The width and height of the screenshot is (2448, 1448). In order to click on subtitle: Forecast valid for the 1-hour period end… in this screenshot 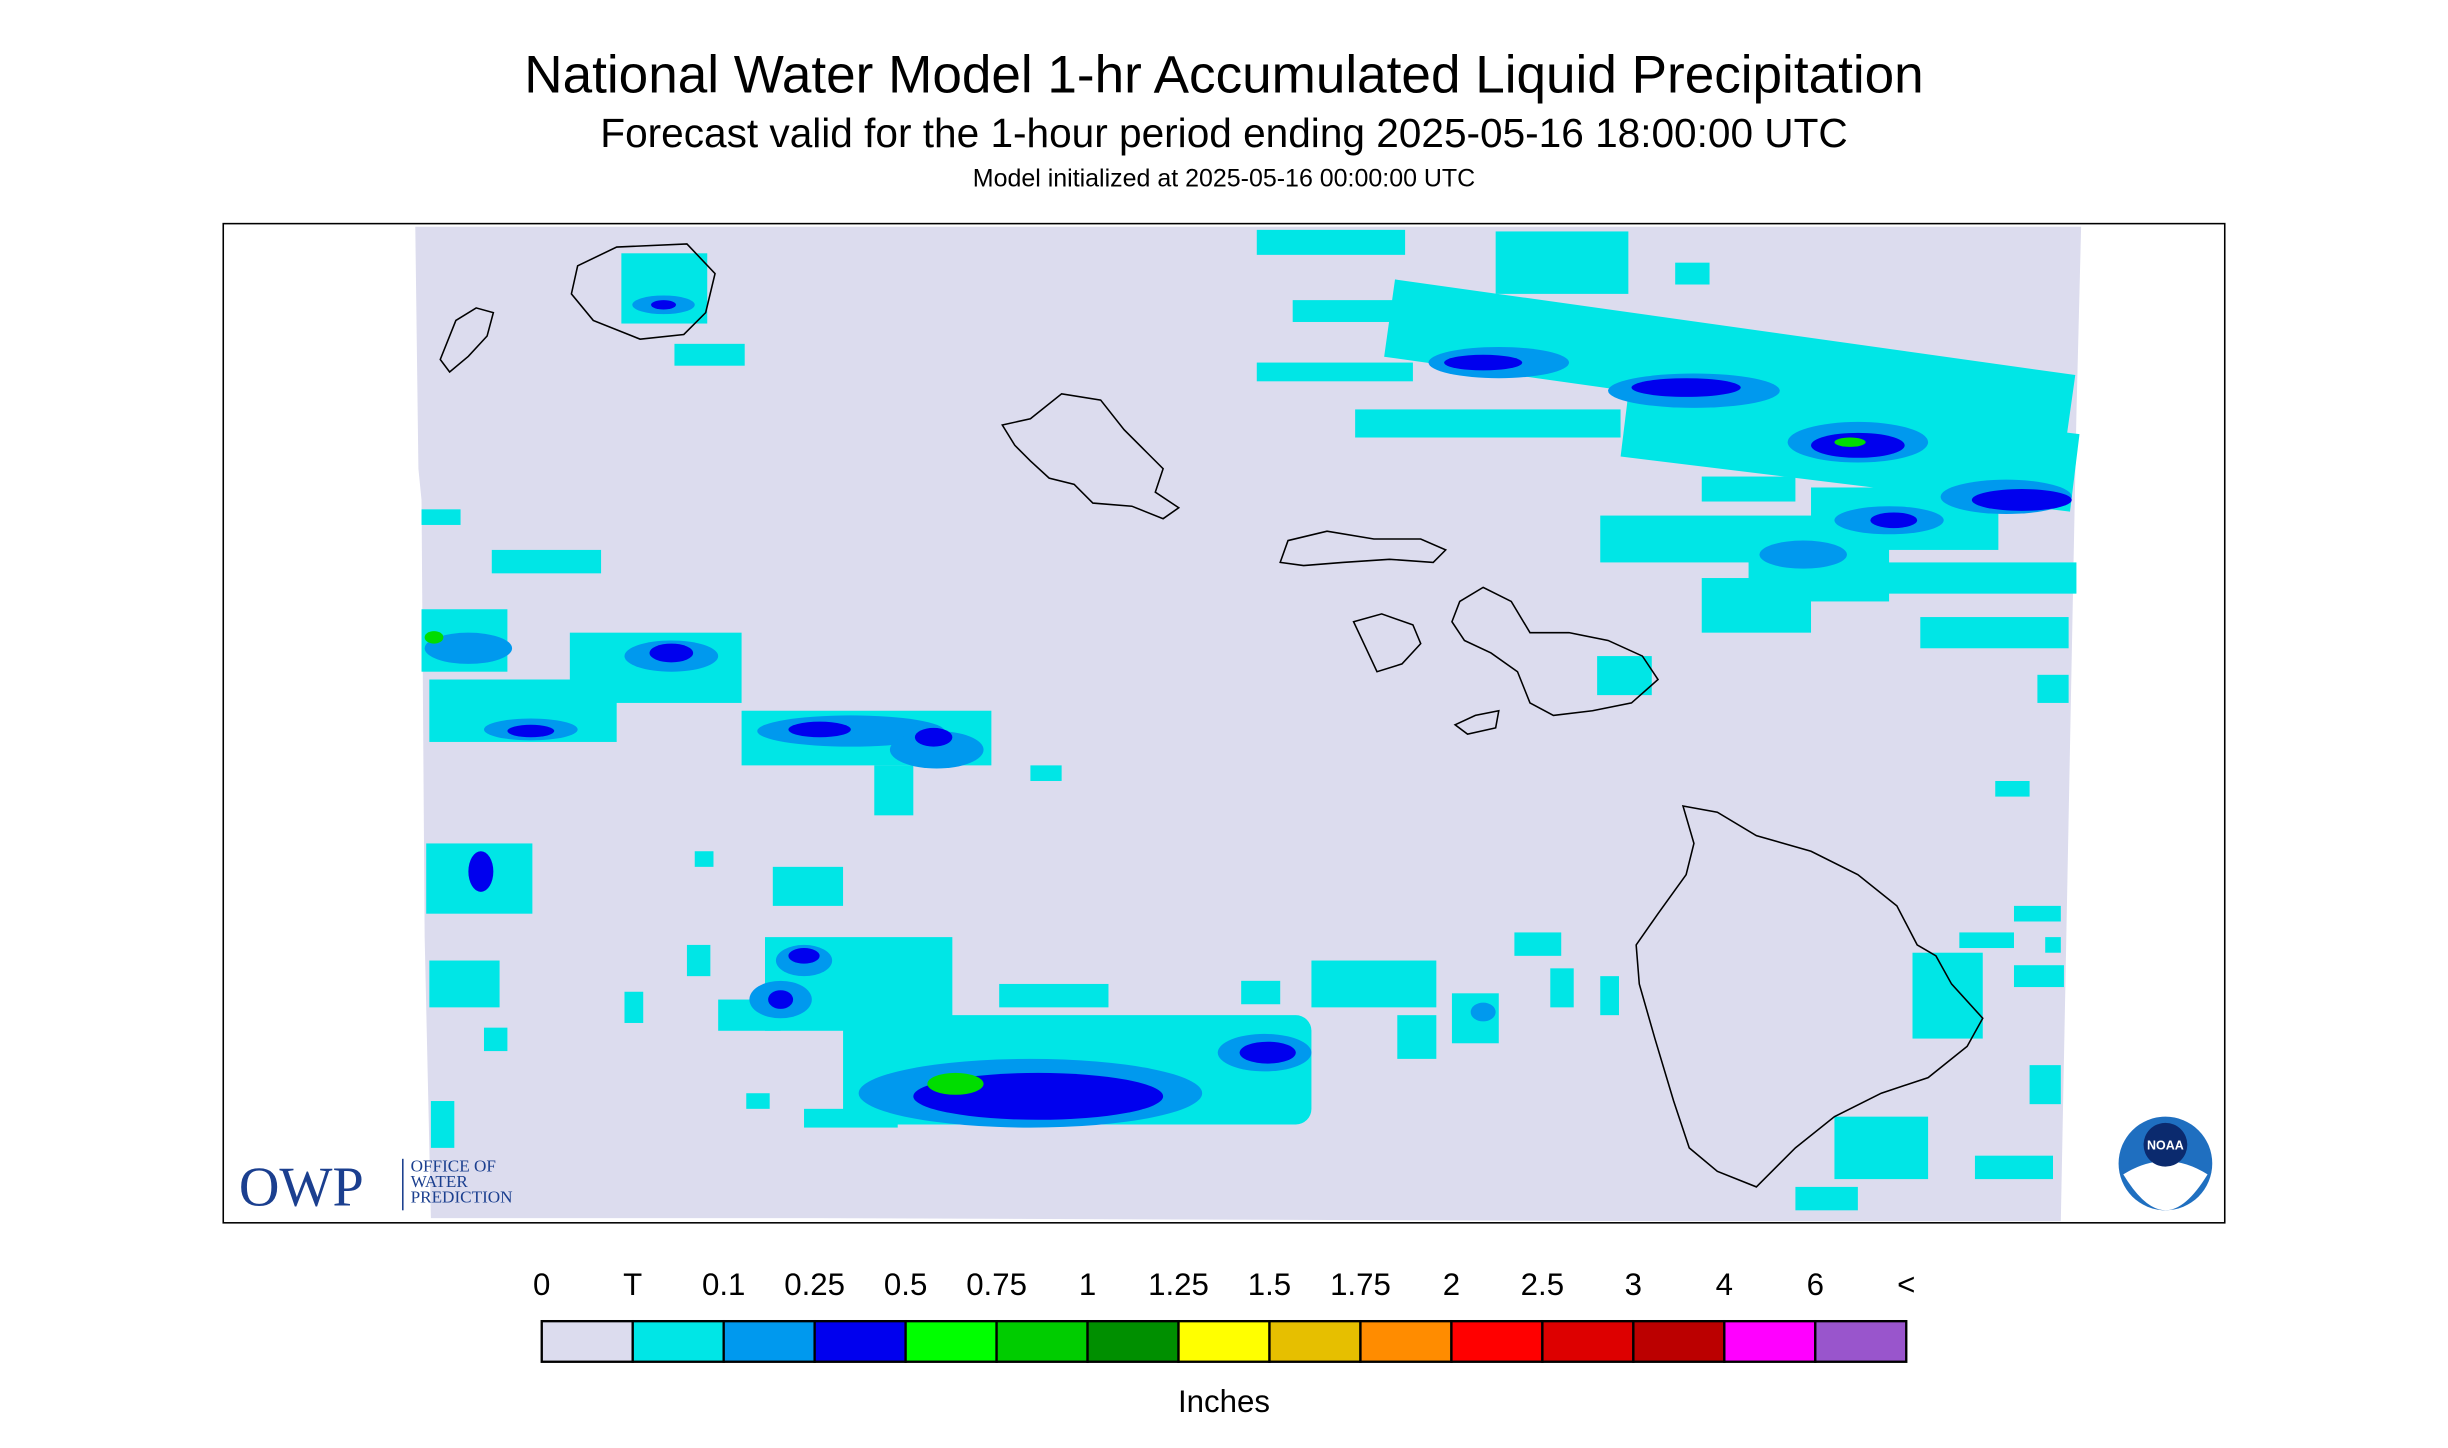, I will do `click(1223, 133)`.